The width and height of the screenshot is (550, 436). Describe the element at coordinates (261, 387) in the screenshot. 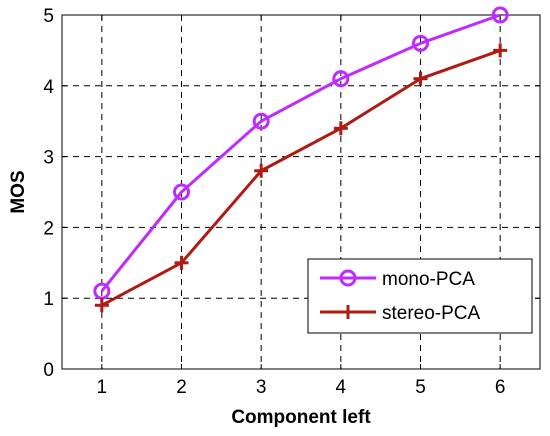

I see `x-tick-label: 3` at that location.